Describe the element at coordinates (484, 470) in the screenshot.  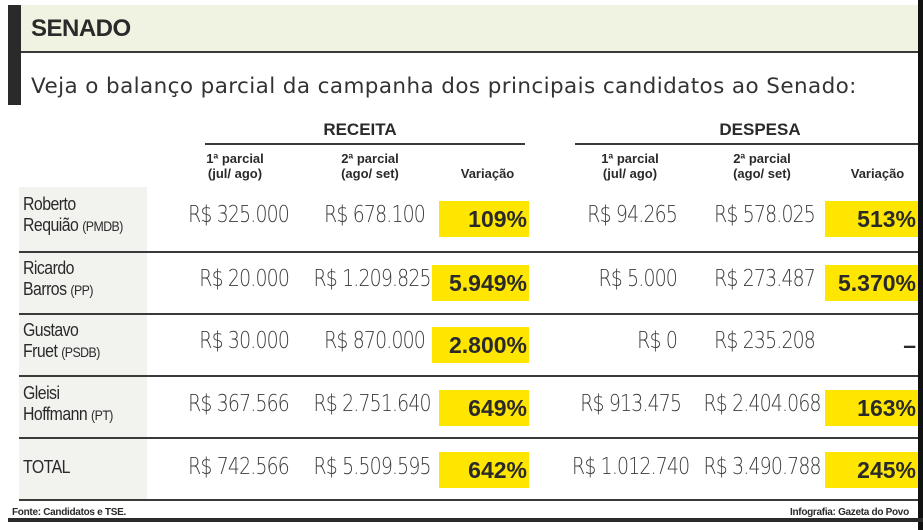
I see `receita-variation: 642%` at that location.